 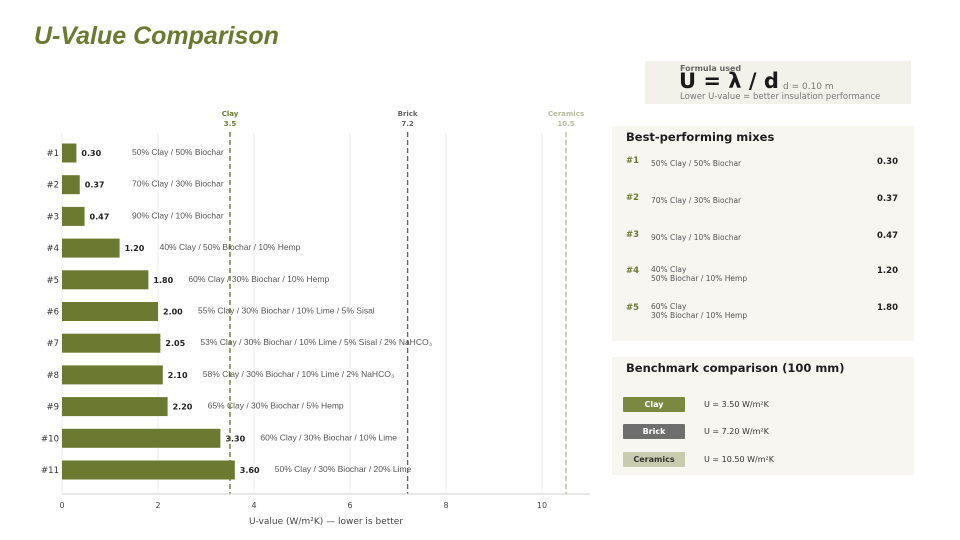 What do you see at coordinates (235, 438) in the screenshot?
I see `data-label: 3.30` at bounding box center [235, 438].